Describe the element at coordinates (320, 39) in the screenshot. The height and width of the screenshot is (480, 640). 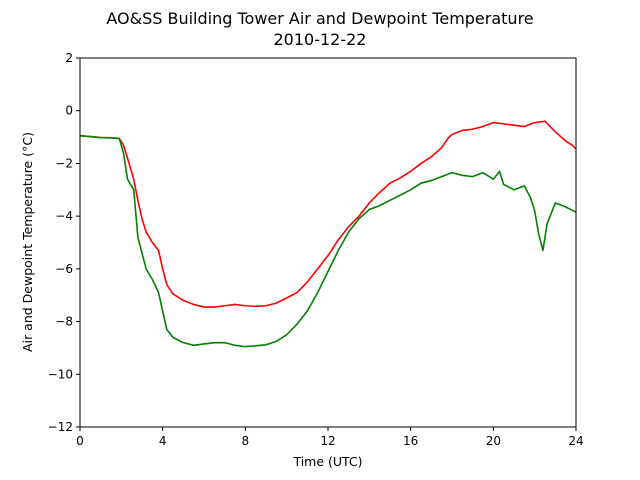
I see `chart-subtitle: 2010-12-22` at that location.